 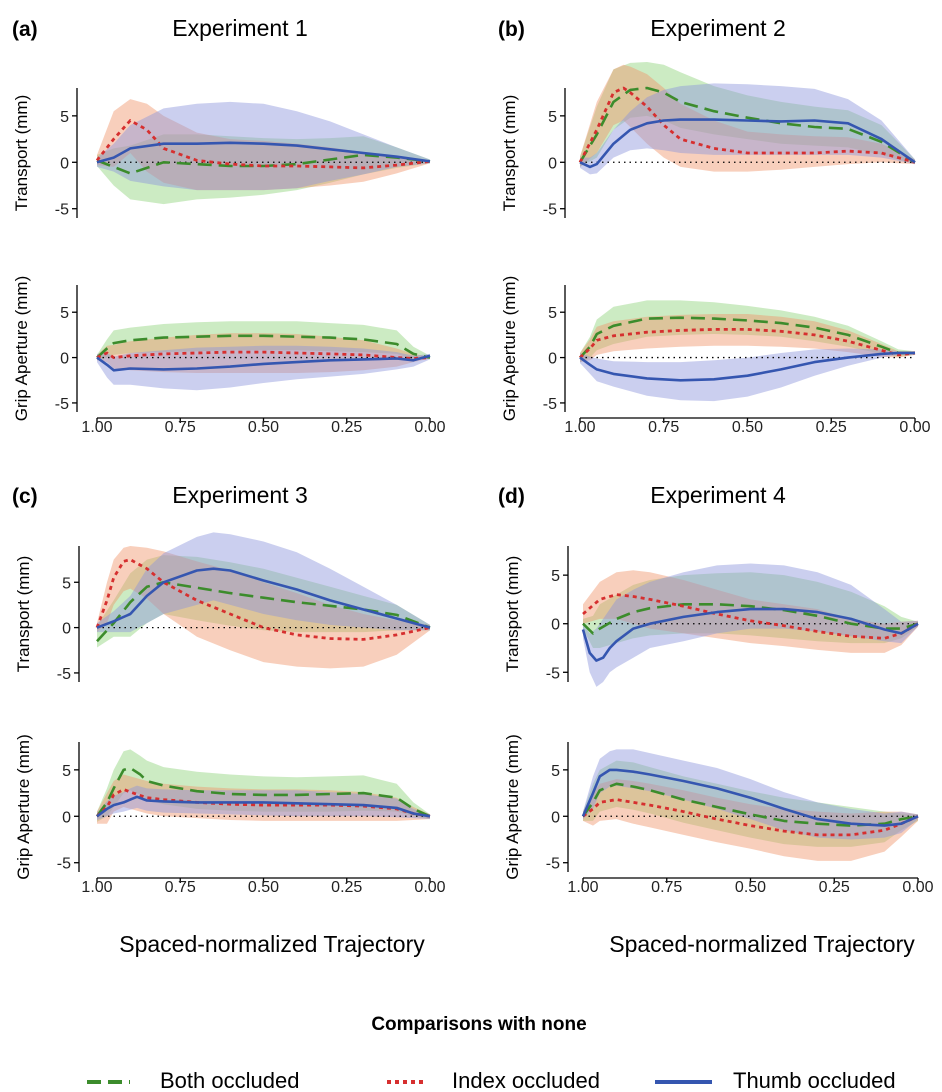 I want to click on legend-item-index: Index occluded, so click(x=493, y=1080).